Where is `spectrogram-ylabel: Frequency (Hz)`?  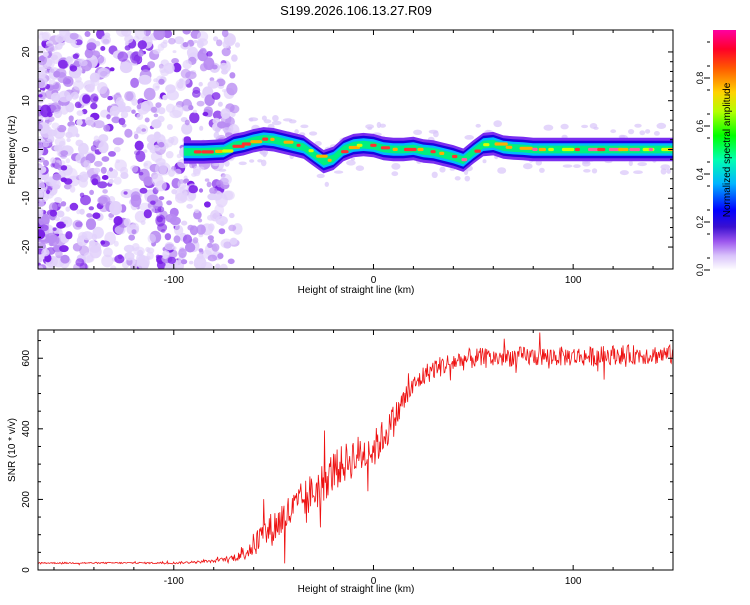
spectrogram-ylabel: Frequency (Hz) is located at coordinates (12, 150).